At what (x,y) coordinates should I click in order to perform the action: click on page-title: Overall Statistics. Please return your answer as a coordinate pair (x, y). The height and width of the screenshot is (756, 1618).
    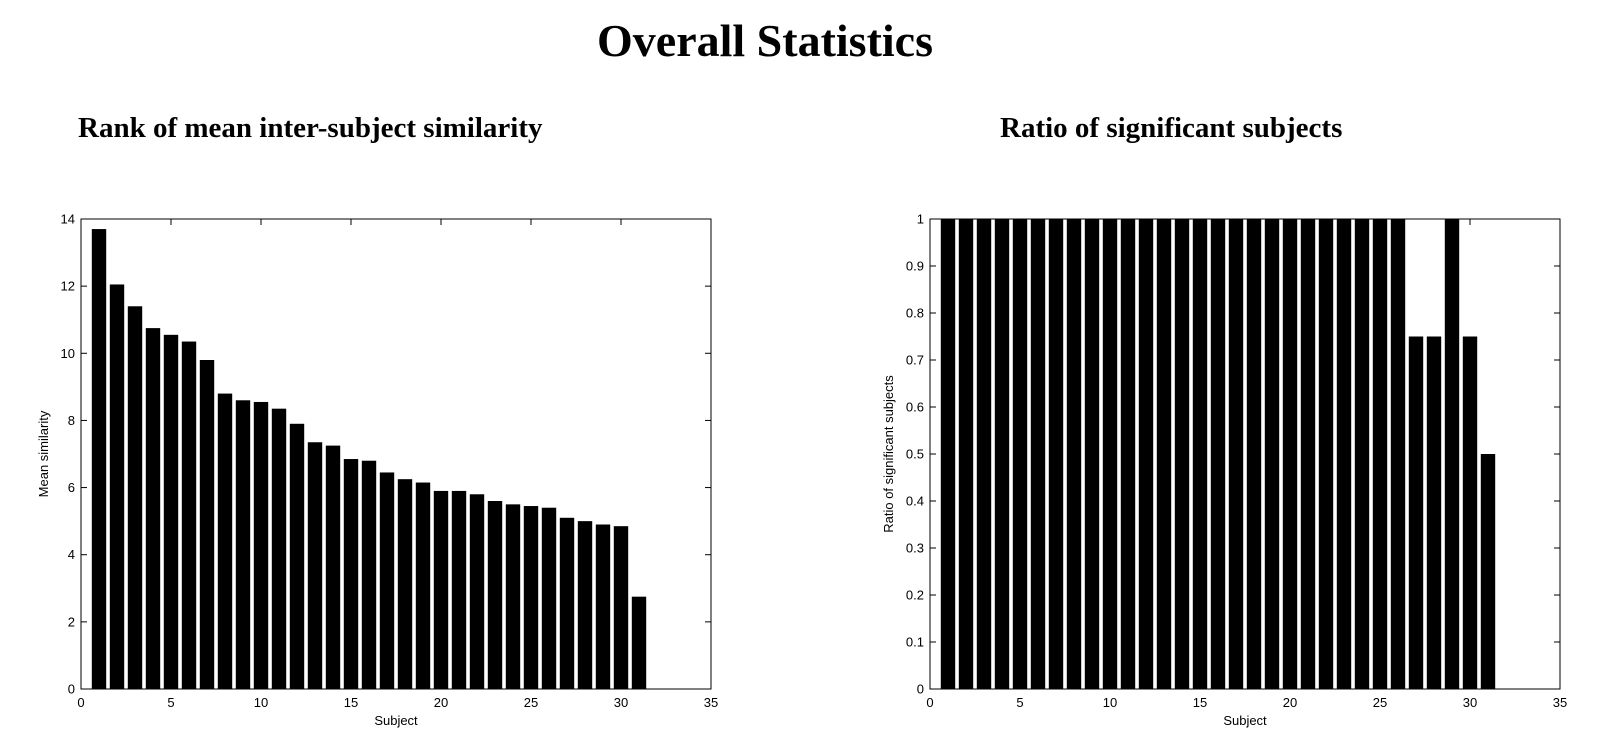
    Looking at the image, I should click on (765, 40).